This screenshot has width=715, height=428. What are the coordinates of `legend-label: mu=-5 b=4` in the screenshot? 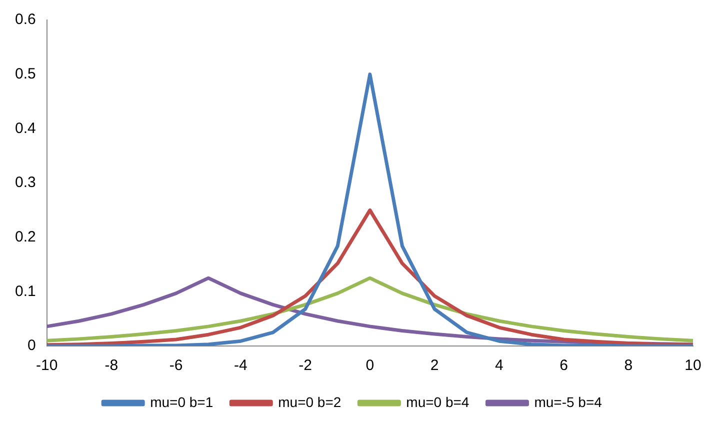 It's located at (568, 402).